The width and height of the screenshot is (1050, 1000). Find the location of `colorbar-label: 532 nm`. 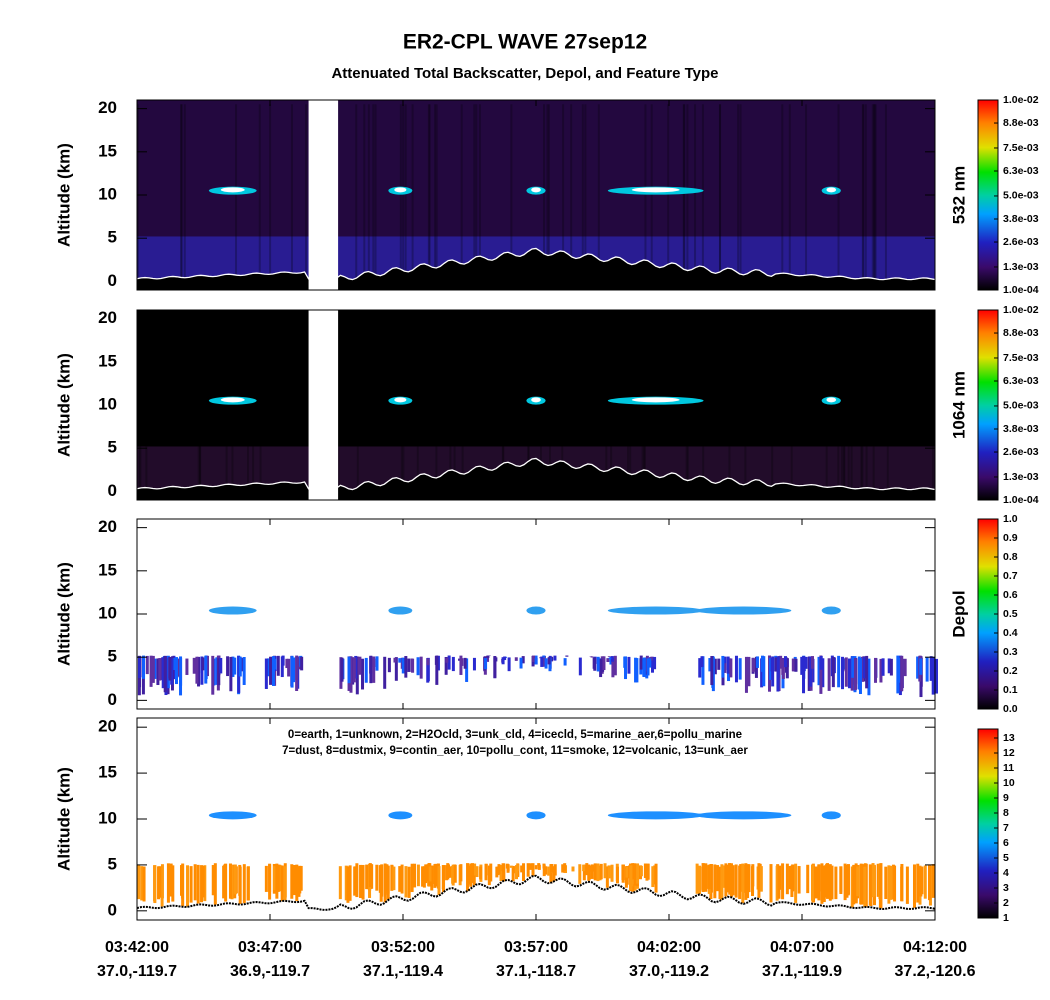

colorbar-label: 532 nm is located at coordinates (958, 195).